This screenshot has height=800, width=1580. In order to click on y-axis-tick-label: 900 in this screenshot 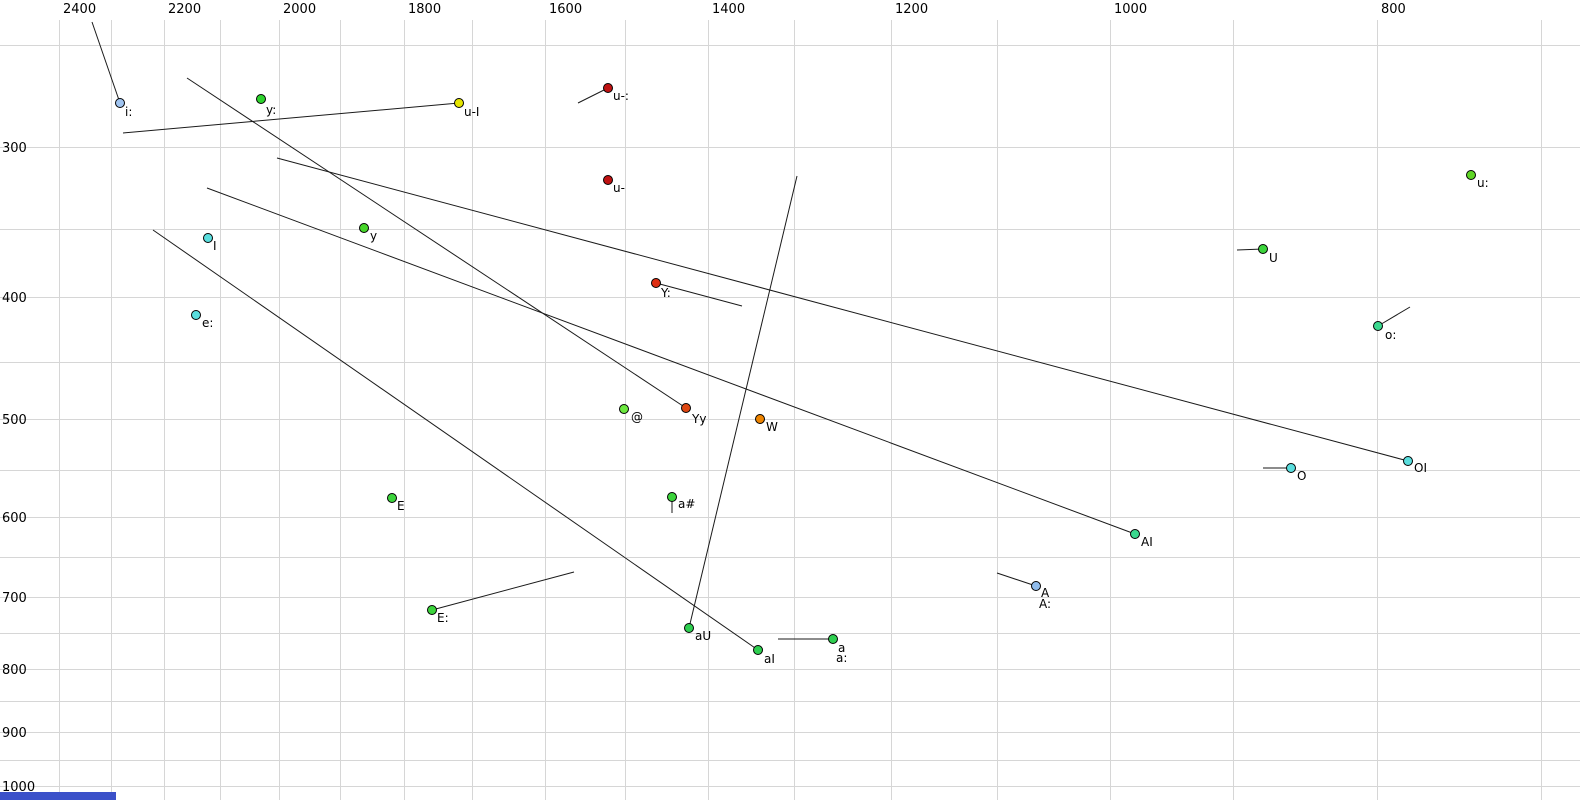, I will do `click(14, 733)`.